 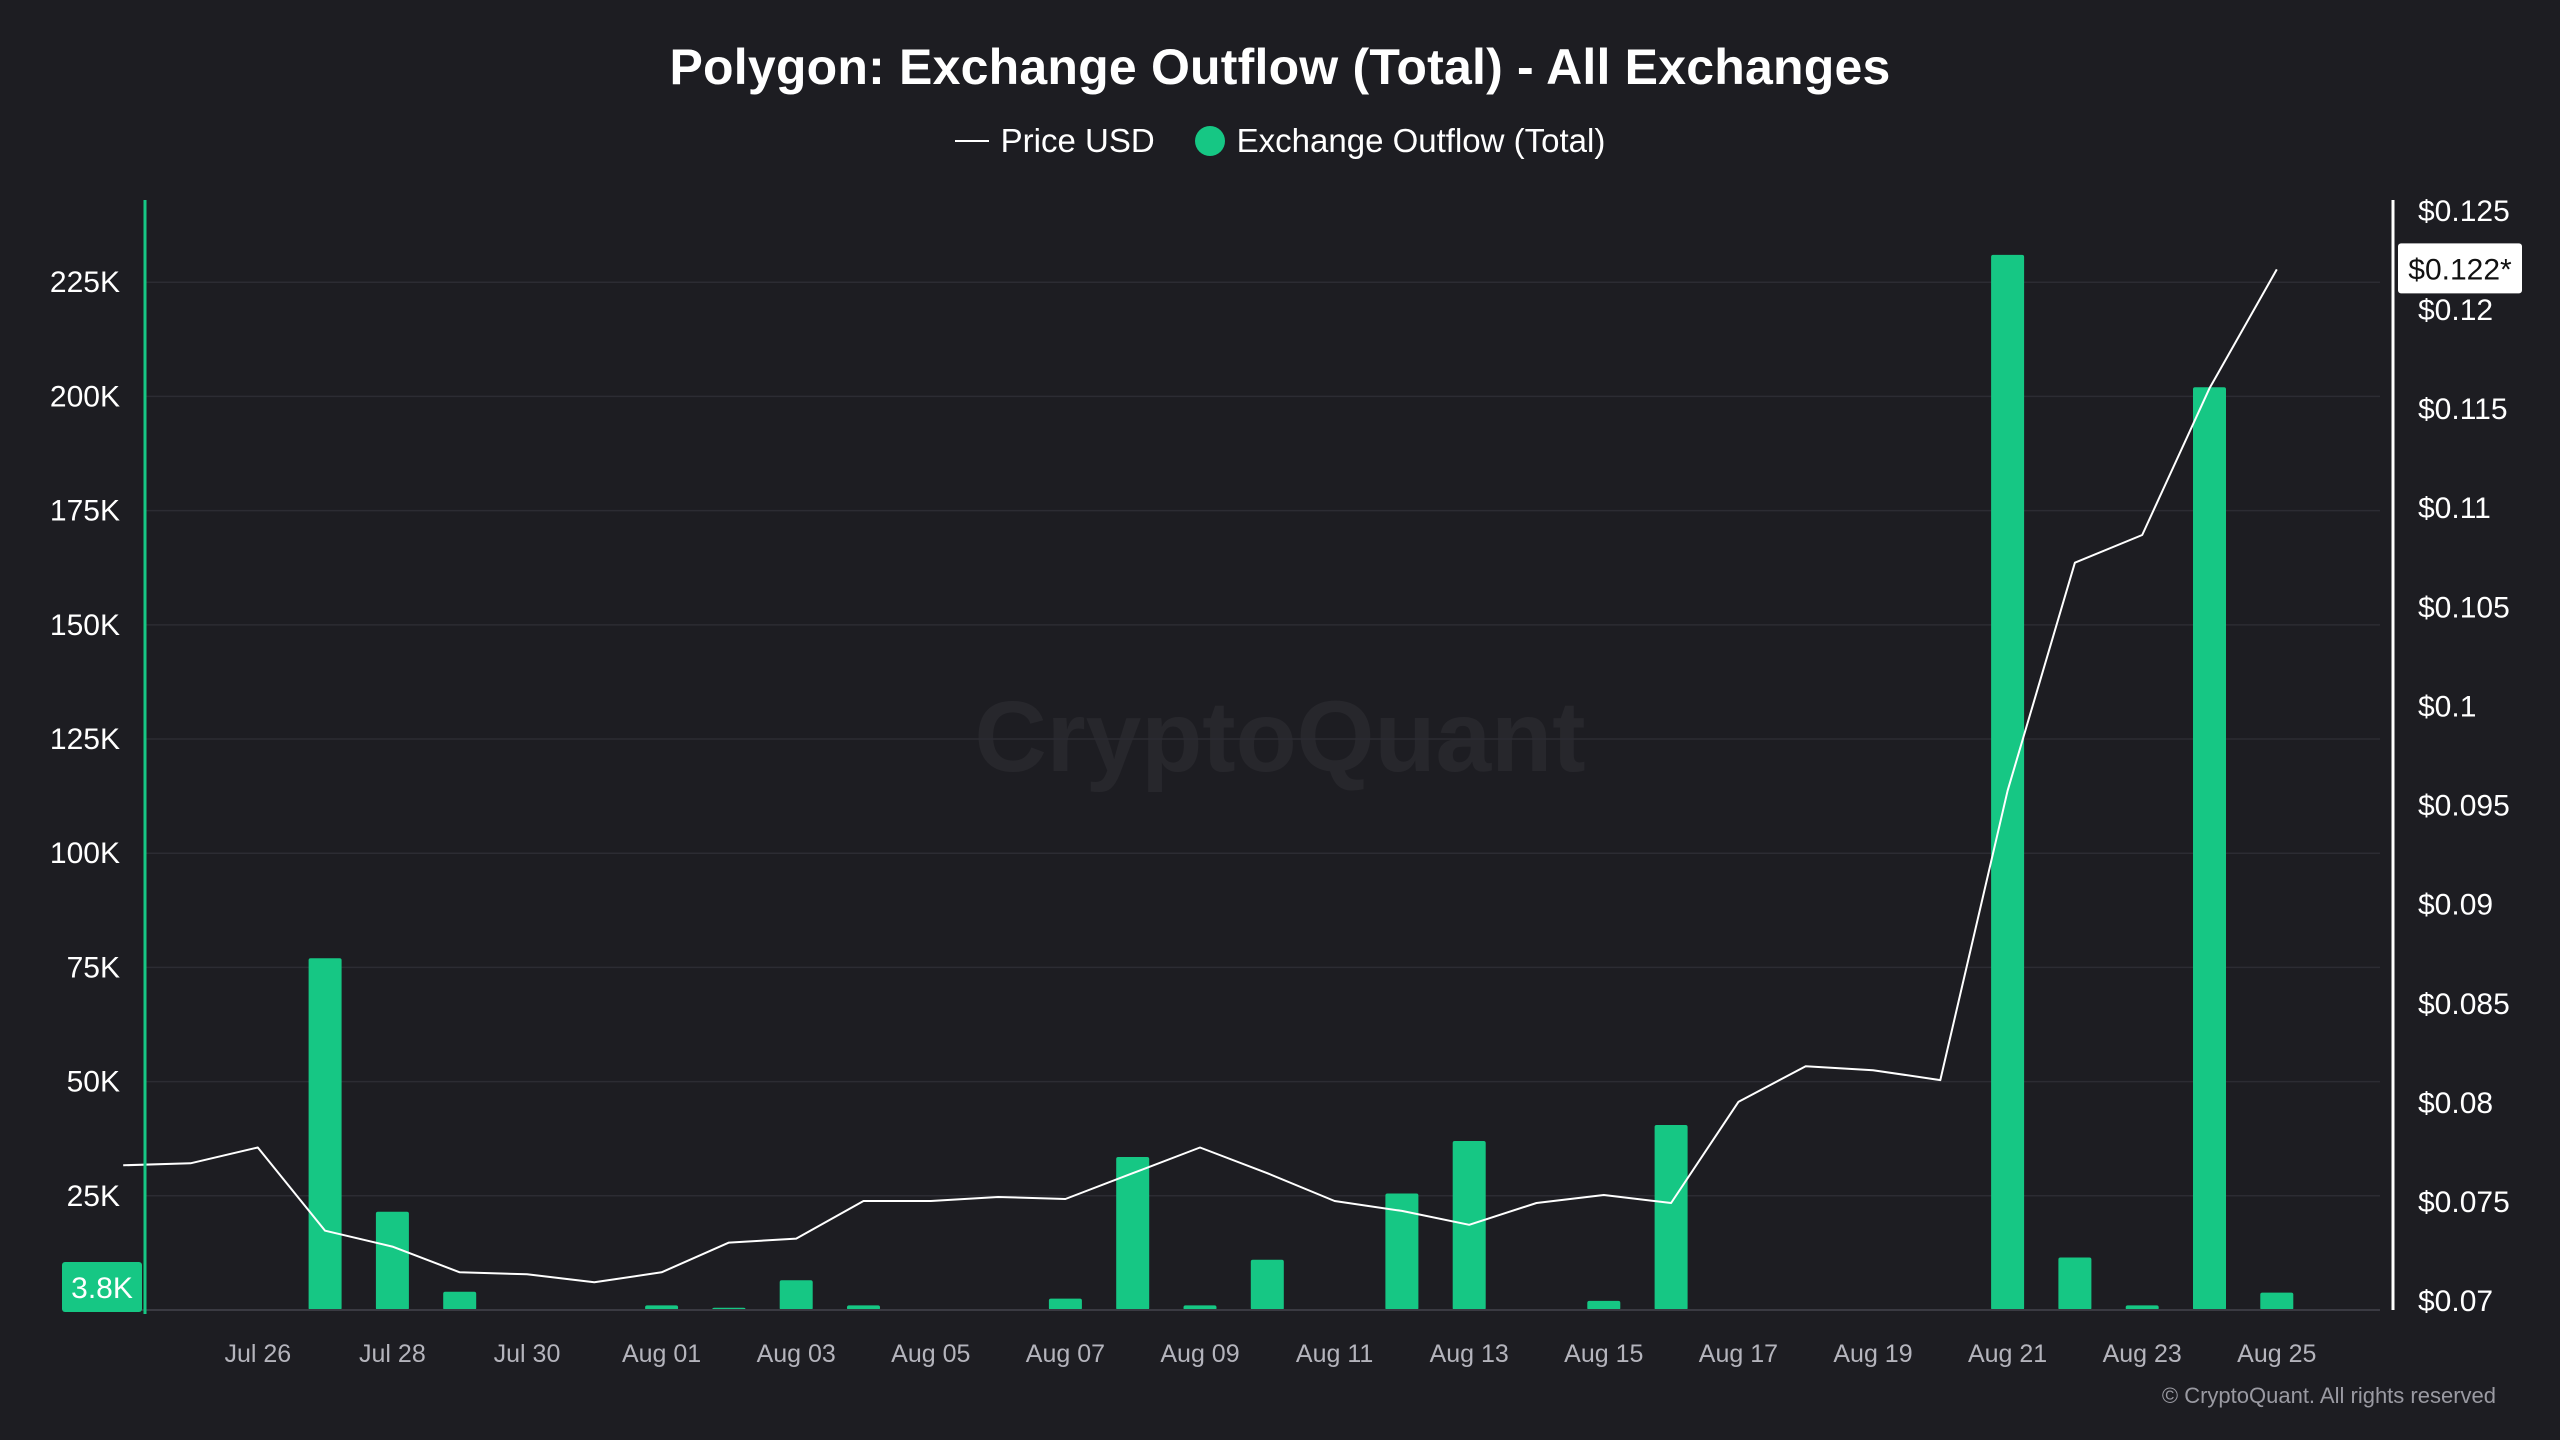 What do you see at coordinates (2328, 1395) in the screenshot?
I see `copyright-text: © CryptoQuant. All rights reserved` at bounding box center [2328, 1395].